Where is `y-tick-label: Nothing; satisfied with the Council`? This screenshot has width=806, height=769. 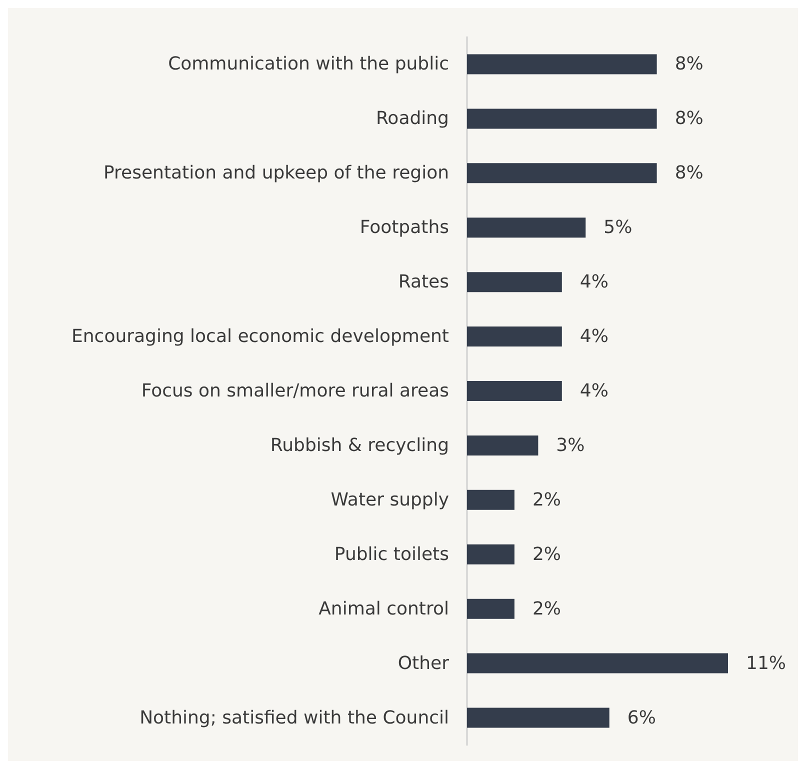
y-tick-label: Nothing; satisfied with the Council is located at coordinates (294, 717).